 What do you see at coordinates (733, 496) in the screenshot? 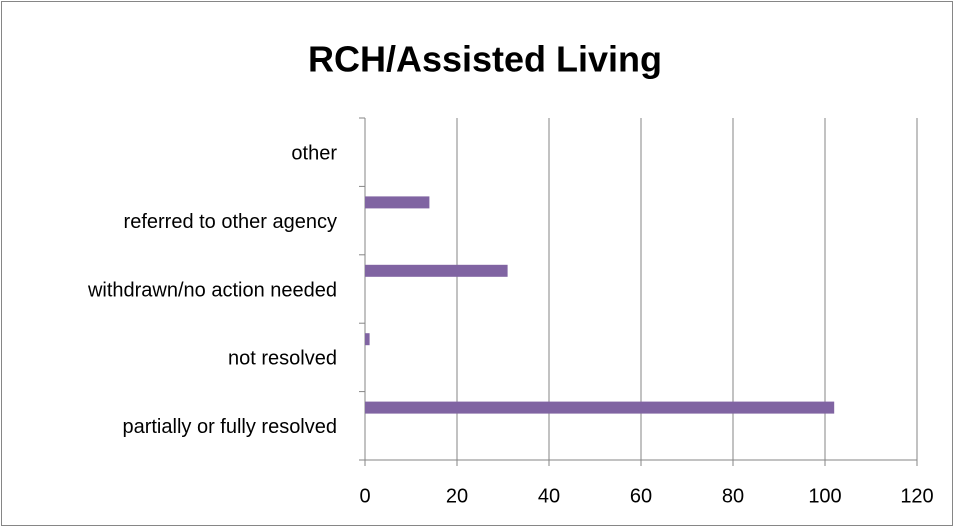
I see `x-tick-label: 80` at bounding box center [733, 496].